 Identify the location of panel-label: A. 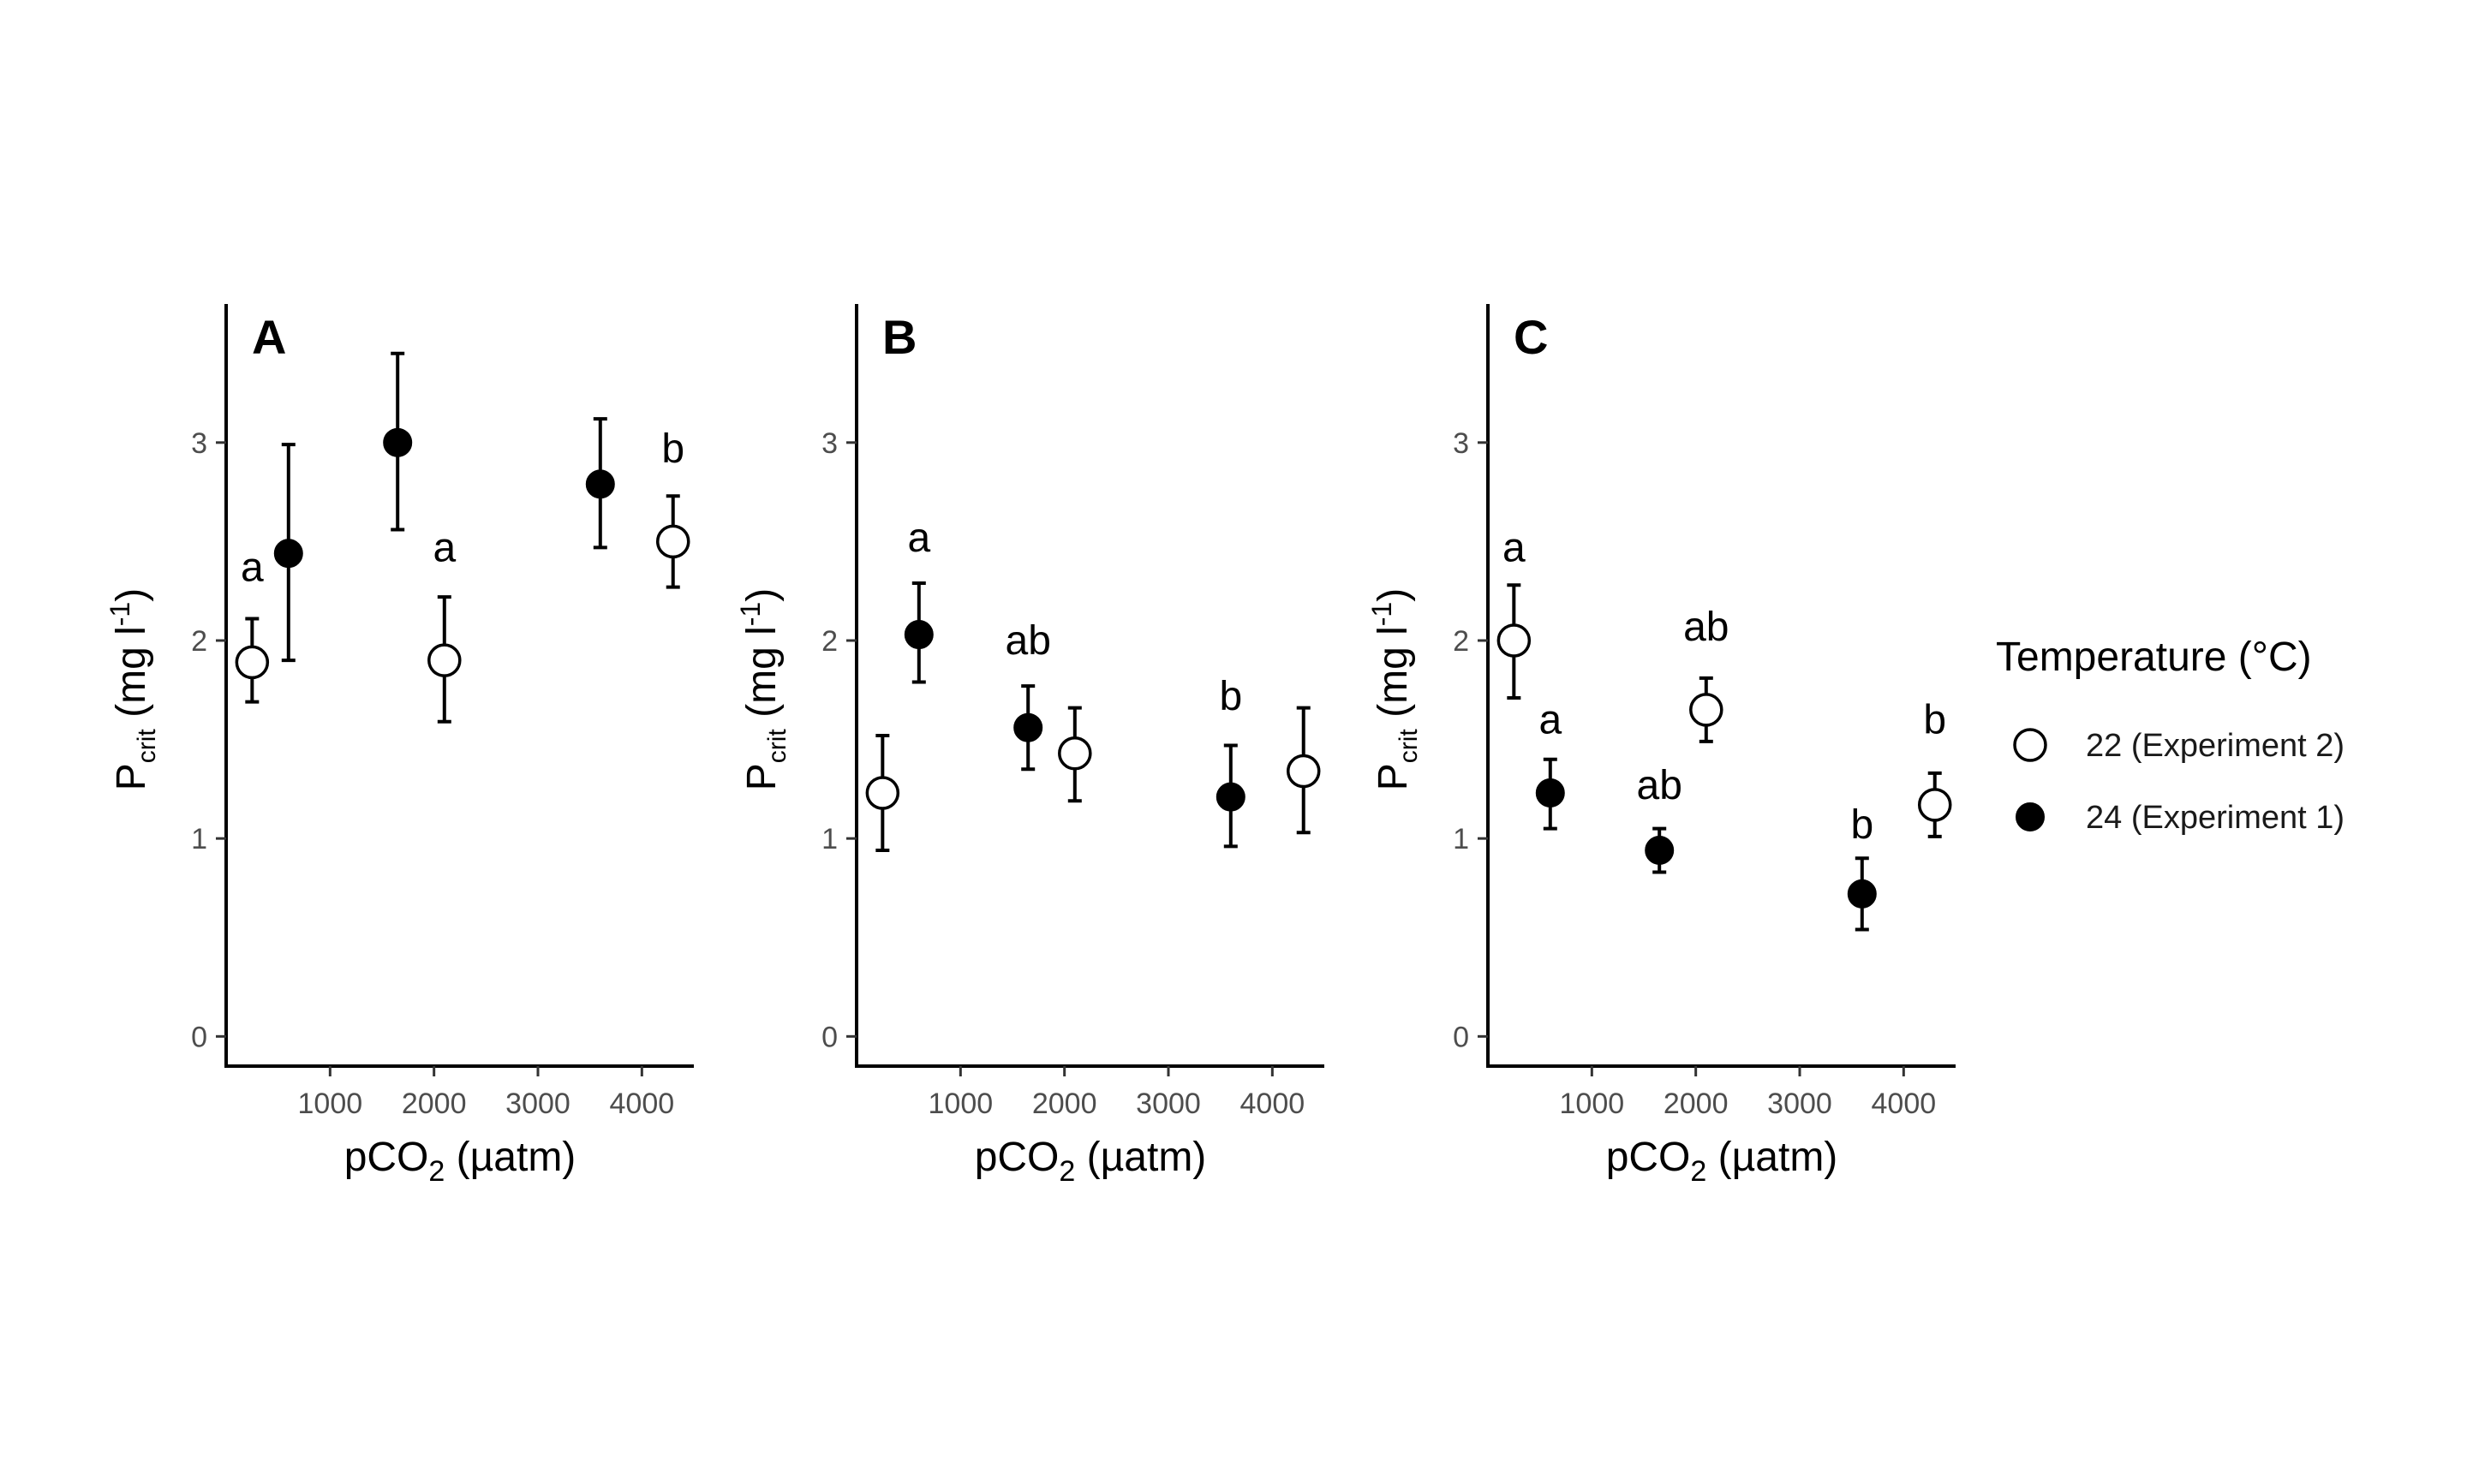
(269, 337).